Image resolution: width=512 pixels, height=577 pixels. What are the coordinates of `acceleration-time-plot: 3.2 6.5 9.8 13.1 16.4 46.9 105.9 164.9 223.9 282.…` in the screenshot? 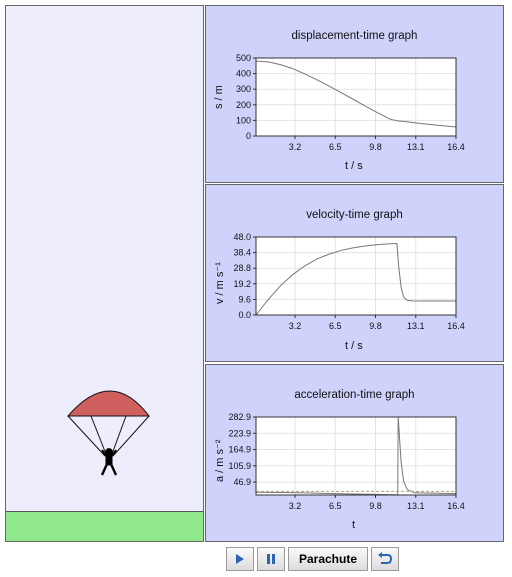 It's located at (346, 461).